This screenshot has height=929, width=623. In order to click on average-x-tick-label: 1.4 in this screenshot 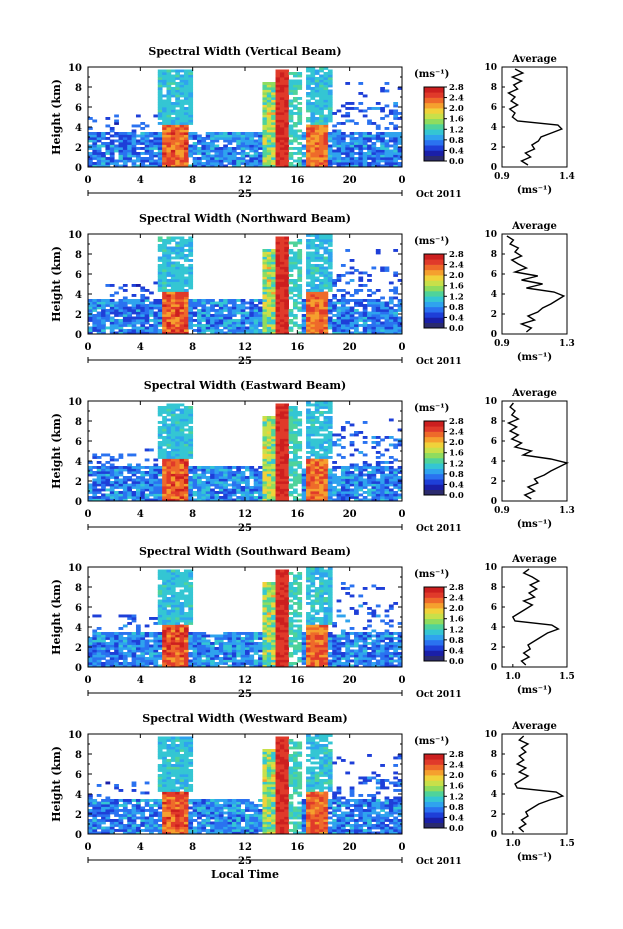, I will do `click(567, 177)`.